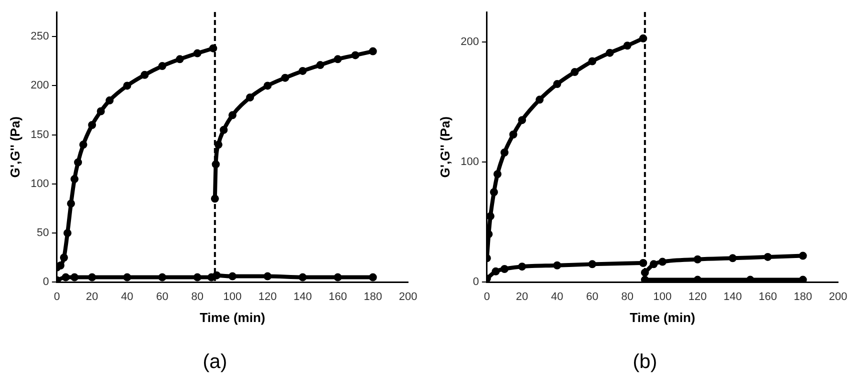  What do you see at coordinates (39, 134) in the screenshot?
I see `y-tick-label: 150` at bounding box center [39, 134].